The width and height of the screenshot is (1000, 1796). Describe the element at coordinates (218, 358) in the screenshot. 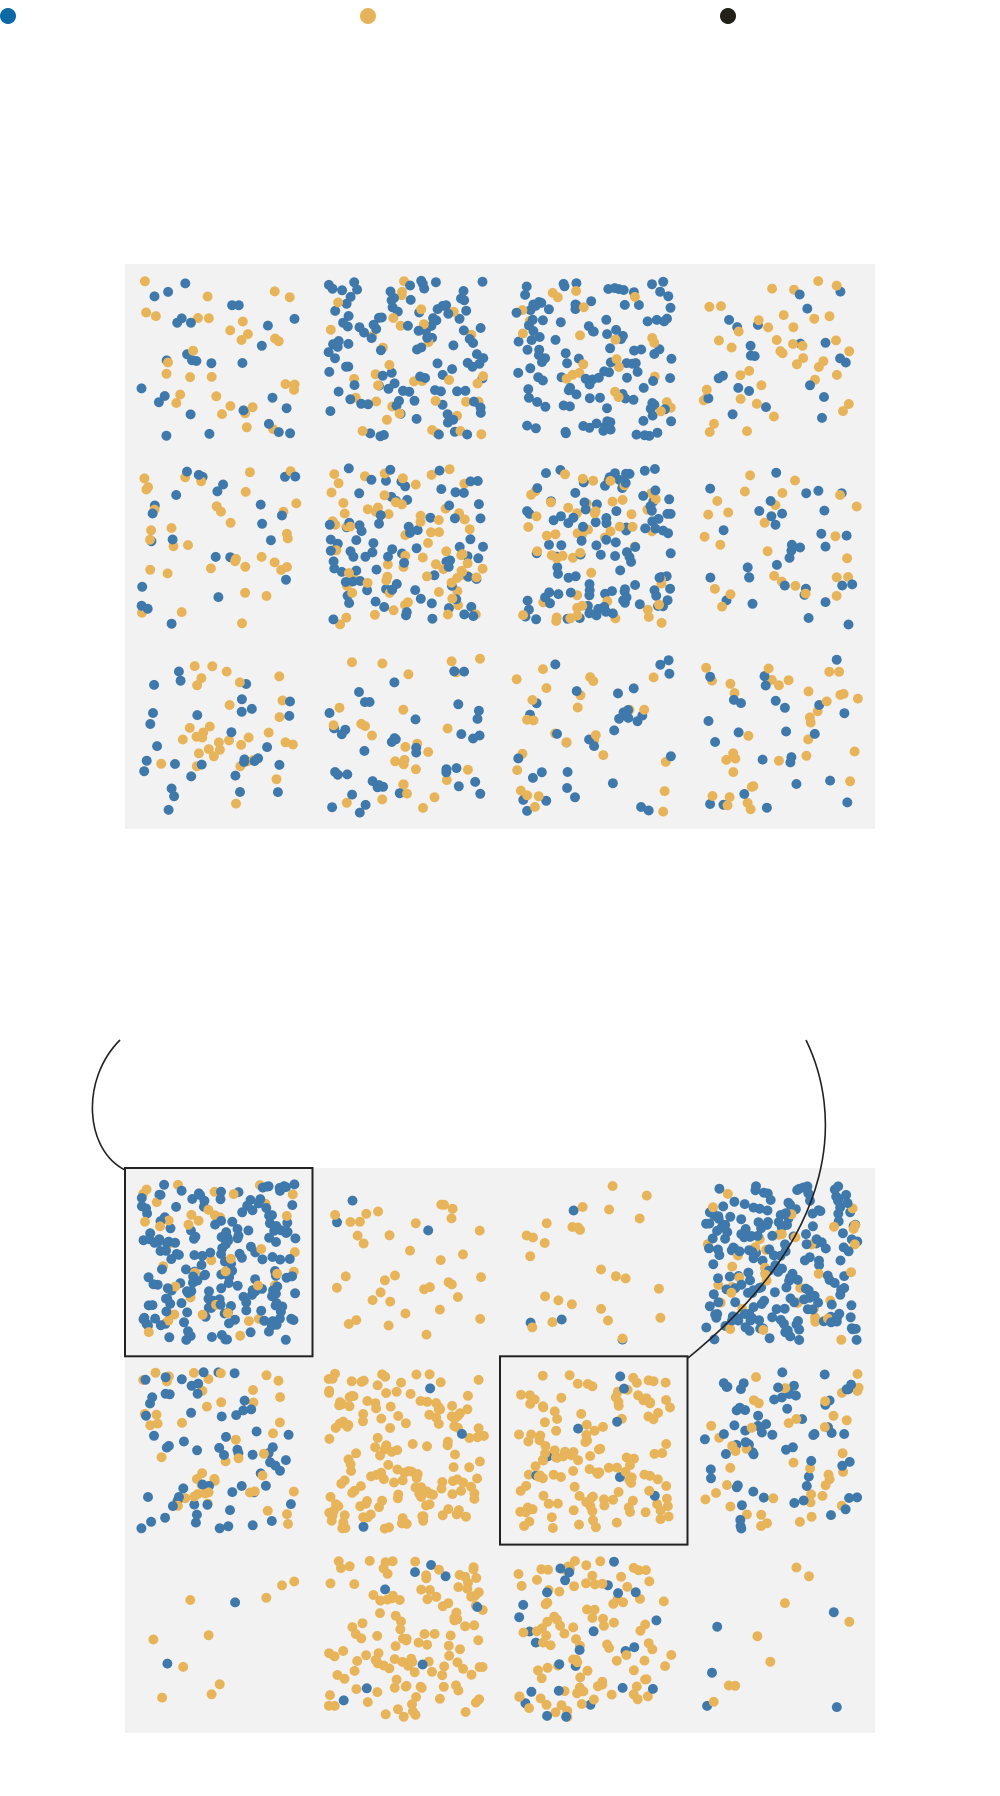

I see `top-grid-cell-r1c1` at that location.